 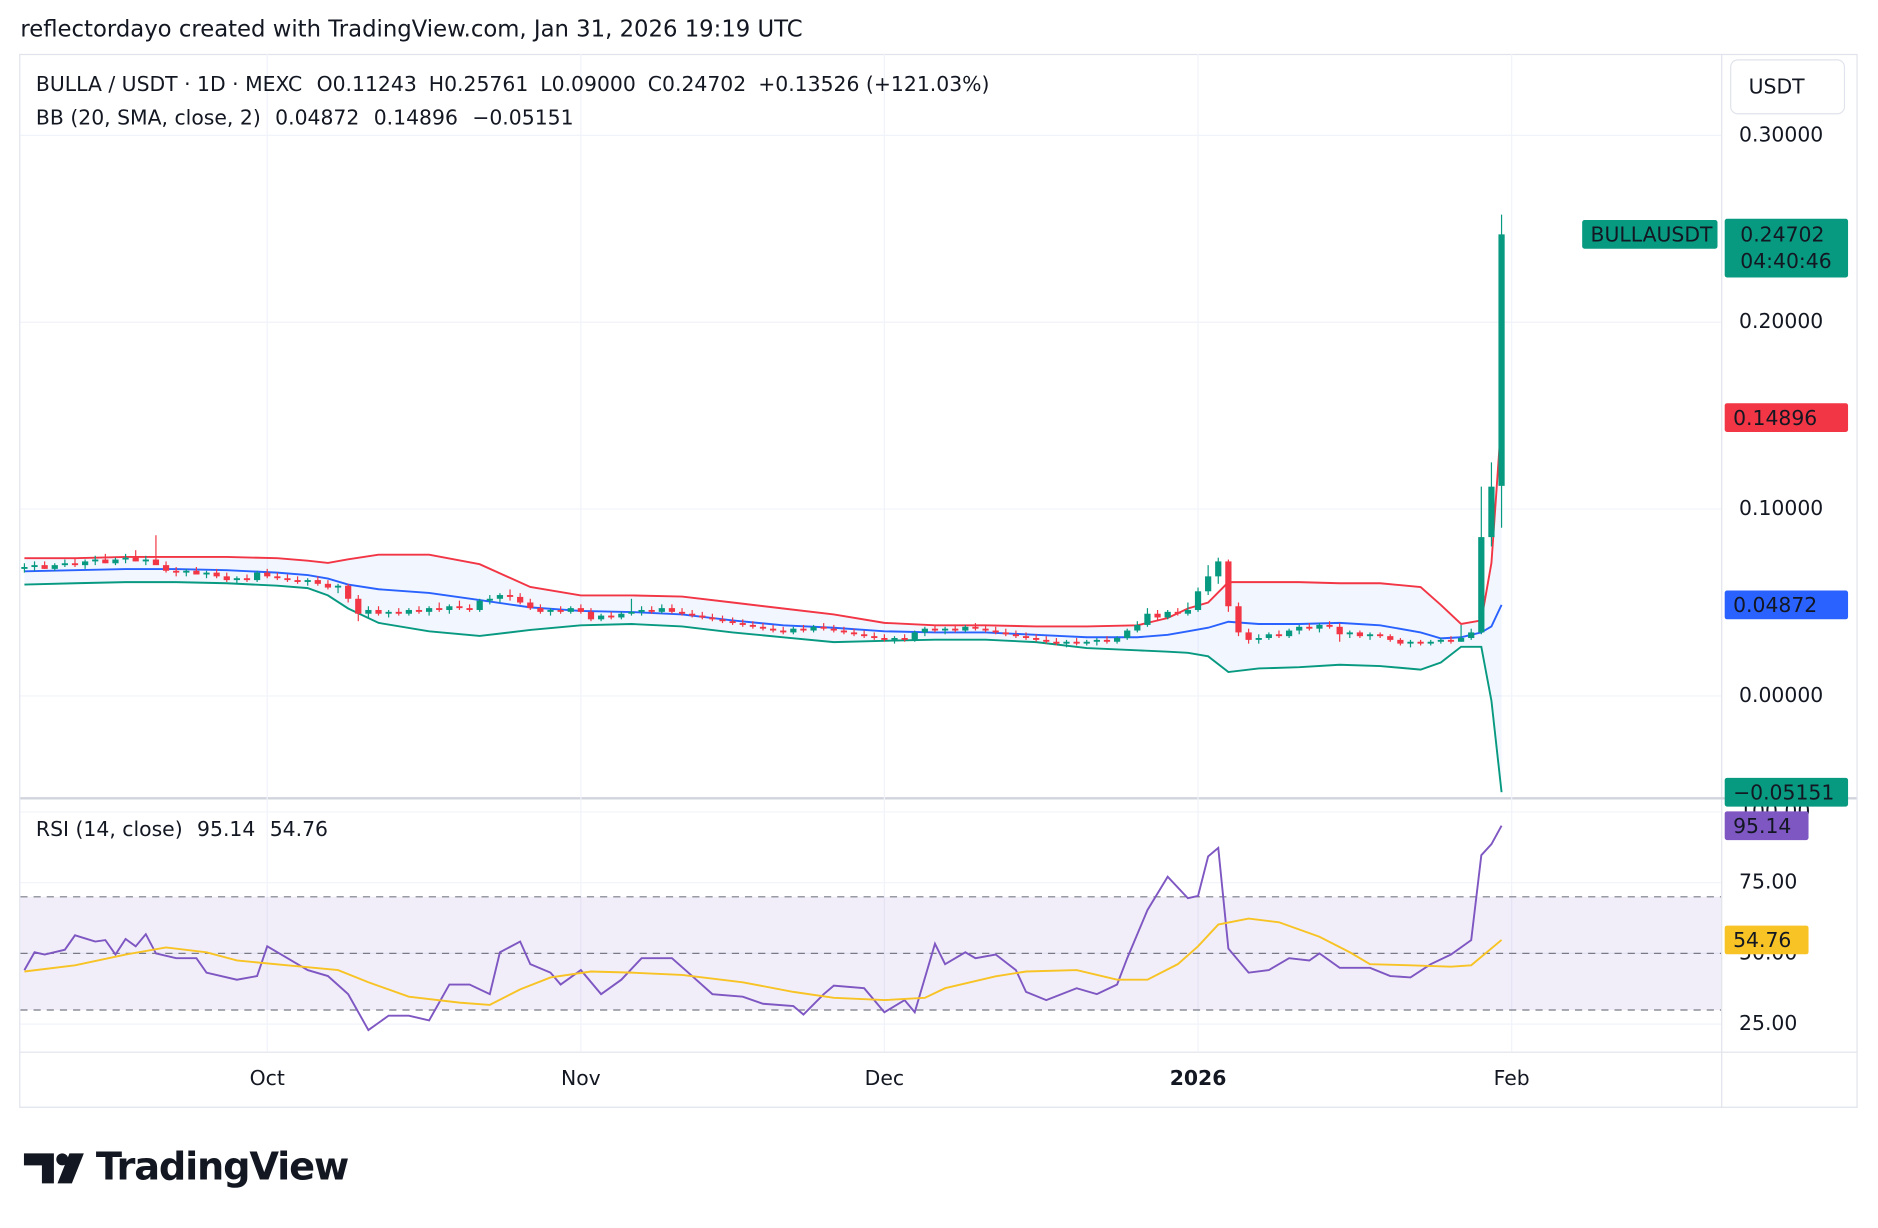 I want to click on legend-text: 54.76, so click(x=299, y=829).